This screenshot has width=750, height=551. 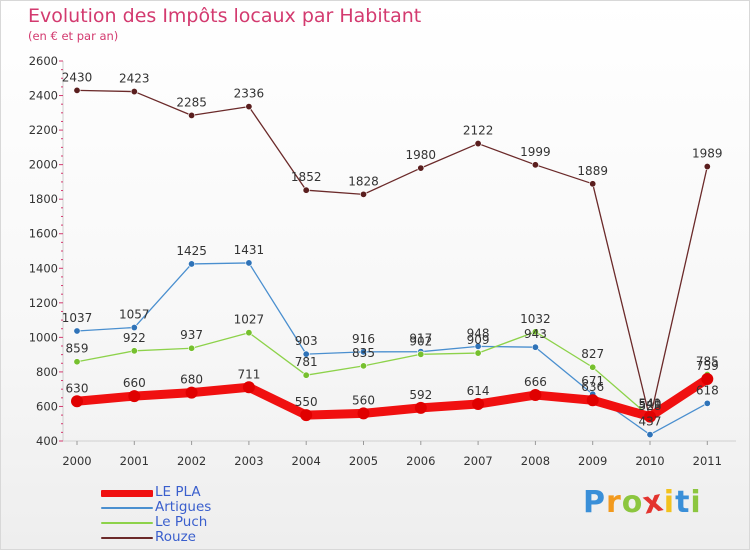 I want to click on logo-letter: i, so click(x=696, y=502).